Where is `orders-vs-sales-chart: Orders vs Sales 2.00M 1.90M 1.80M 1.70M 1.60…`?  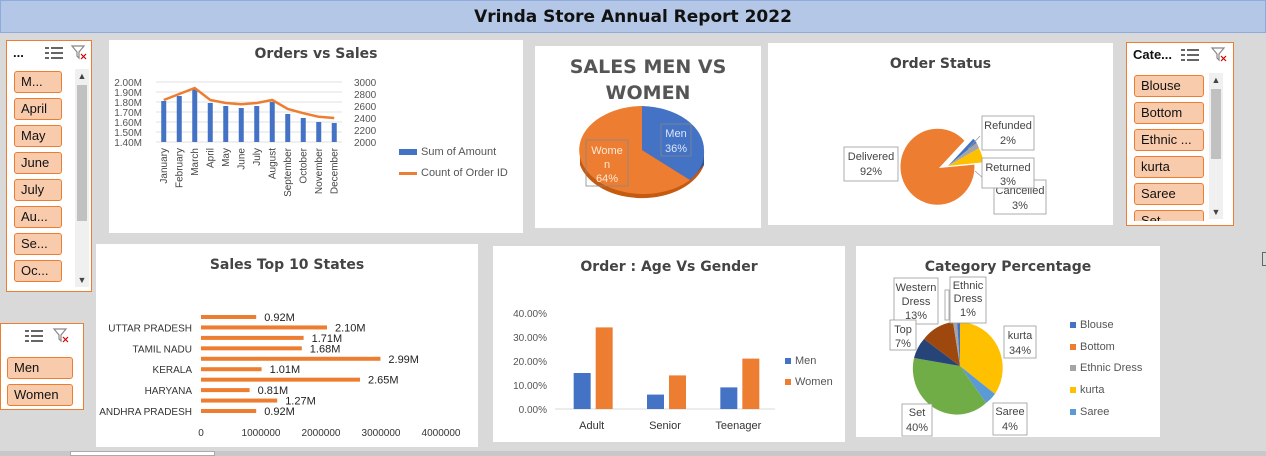
orders-vs-sales-chart: Orders vs Sales 2.00M 1.90M 1.80M 1.70M 1.60… is located at coordinates (316, 136).